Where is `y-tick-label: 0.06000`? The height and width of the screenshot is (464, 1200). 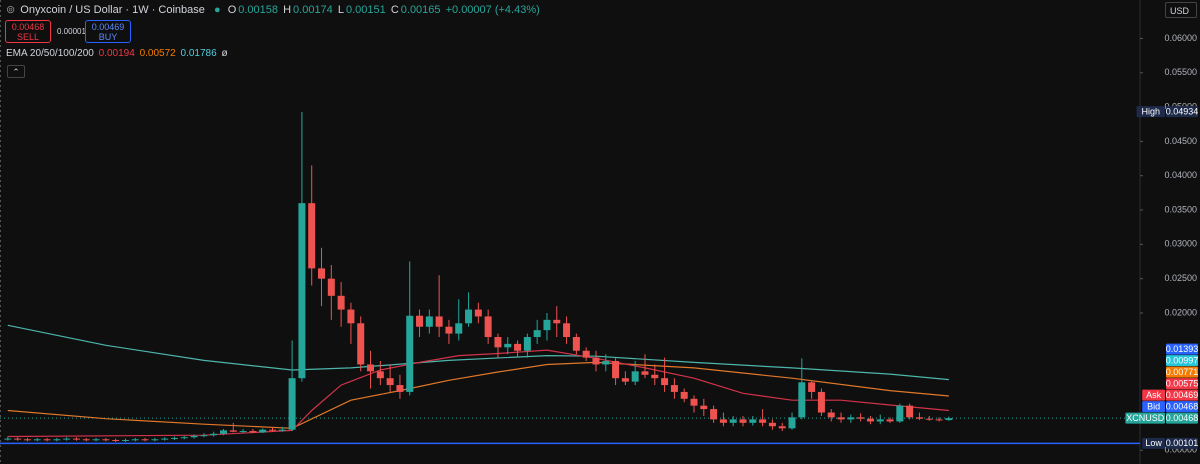
y-tick-label: 0.06000 is located at coordinates (1180, 38).